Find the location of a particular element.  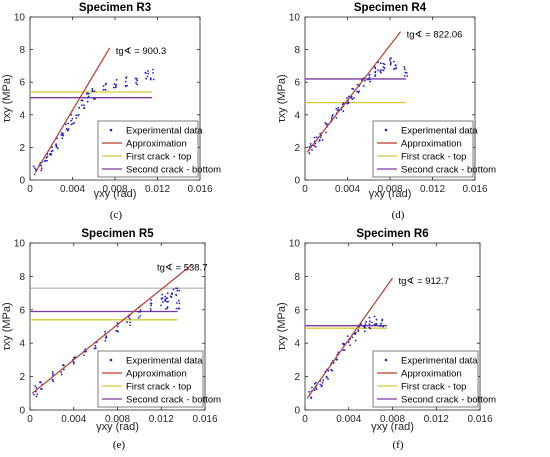

slope-annotation: tg∢ = 900.3 is located at coordinates (141, 51).